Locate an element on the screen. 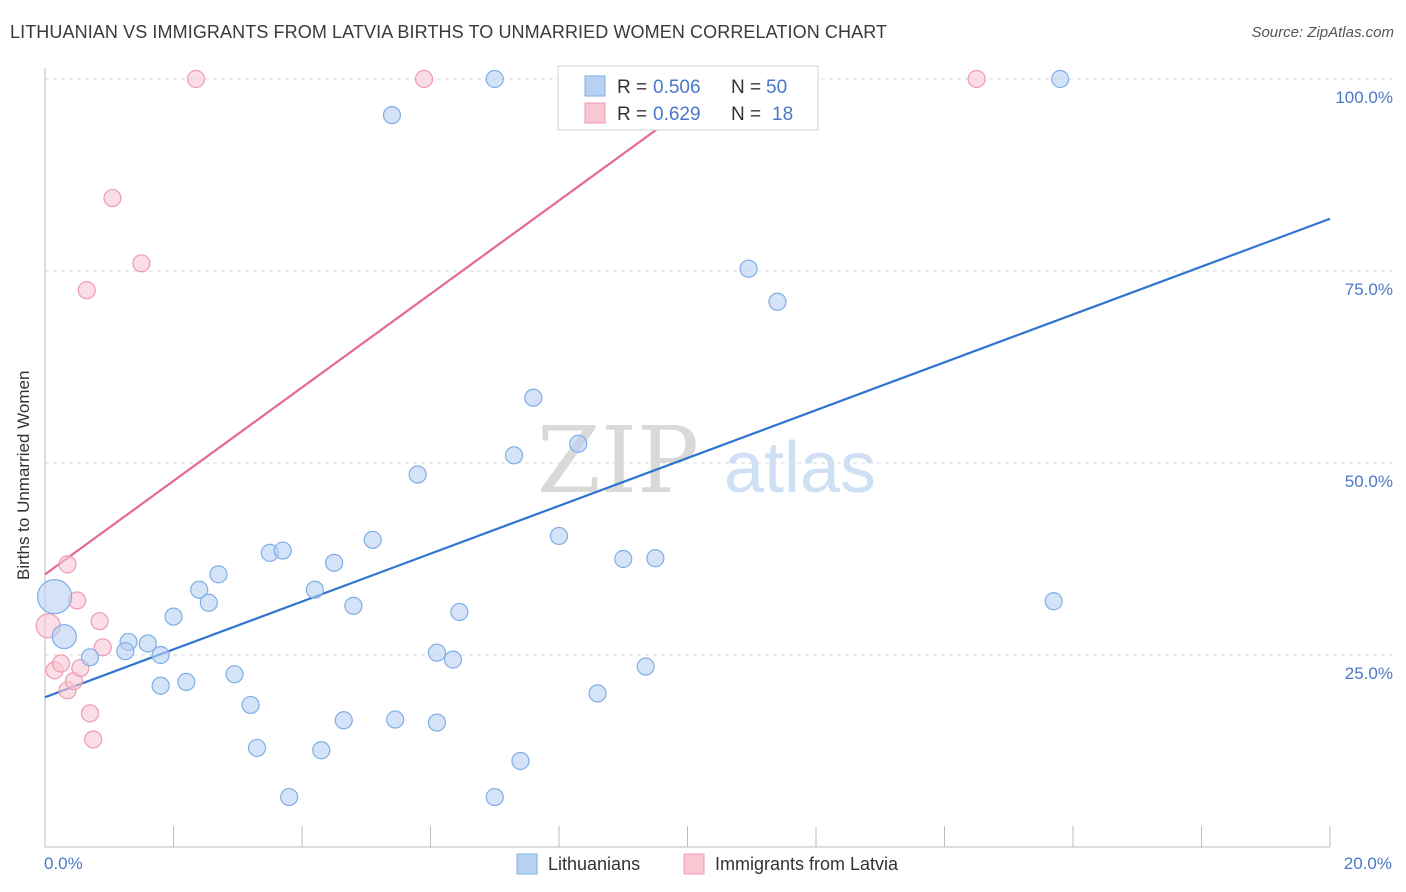  stats-legend-n-value: 50 is located at coordinates (776, 87).